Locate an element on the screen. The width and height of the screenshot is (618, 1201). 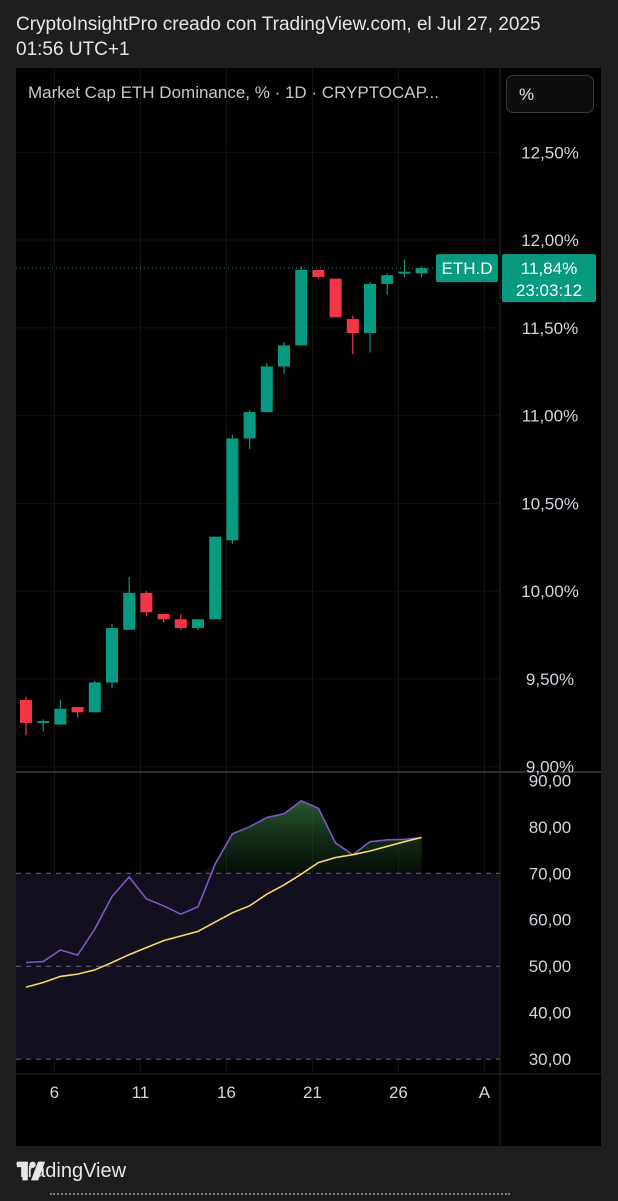
rsi-line is located at coordinates (223, 881).